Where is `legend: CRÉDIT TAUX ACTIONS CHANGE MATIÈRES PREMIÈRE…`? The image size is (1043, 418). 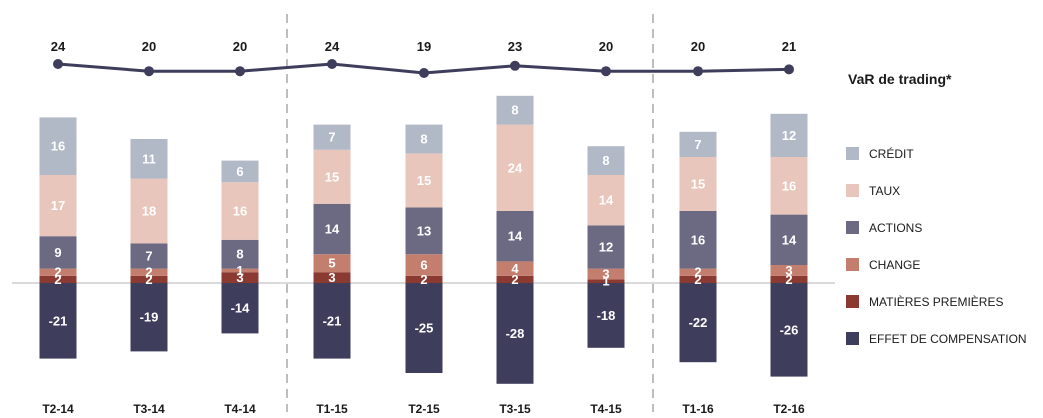 legend: CRÉDIT TAUX ACTIONS CHANGE MATIÈRES PREMIÈRE… is located at coordinates (936, 246).